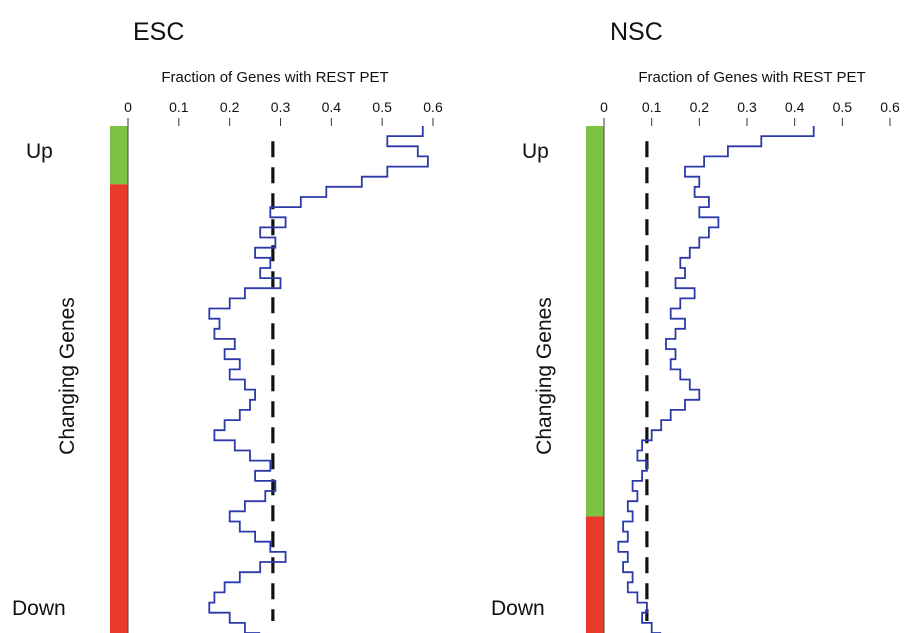 Image resolution: width=910 pixels, height=633 pixels. What do you see at coordinates (544, 376) in the screenshot?
I see `nsc-y-axis-title: Changing Genes` at bounding box center [544, 376].